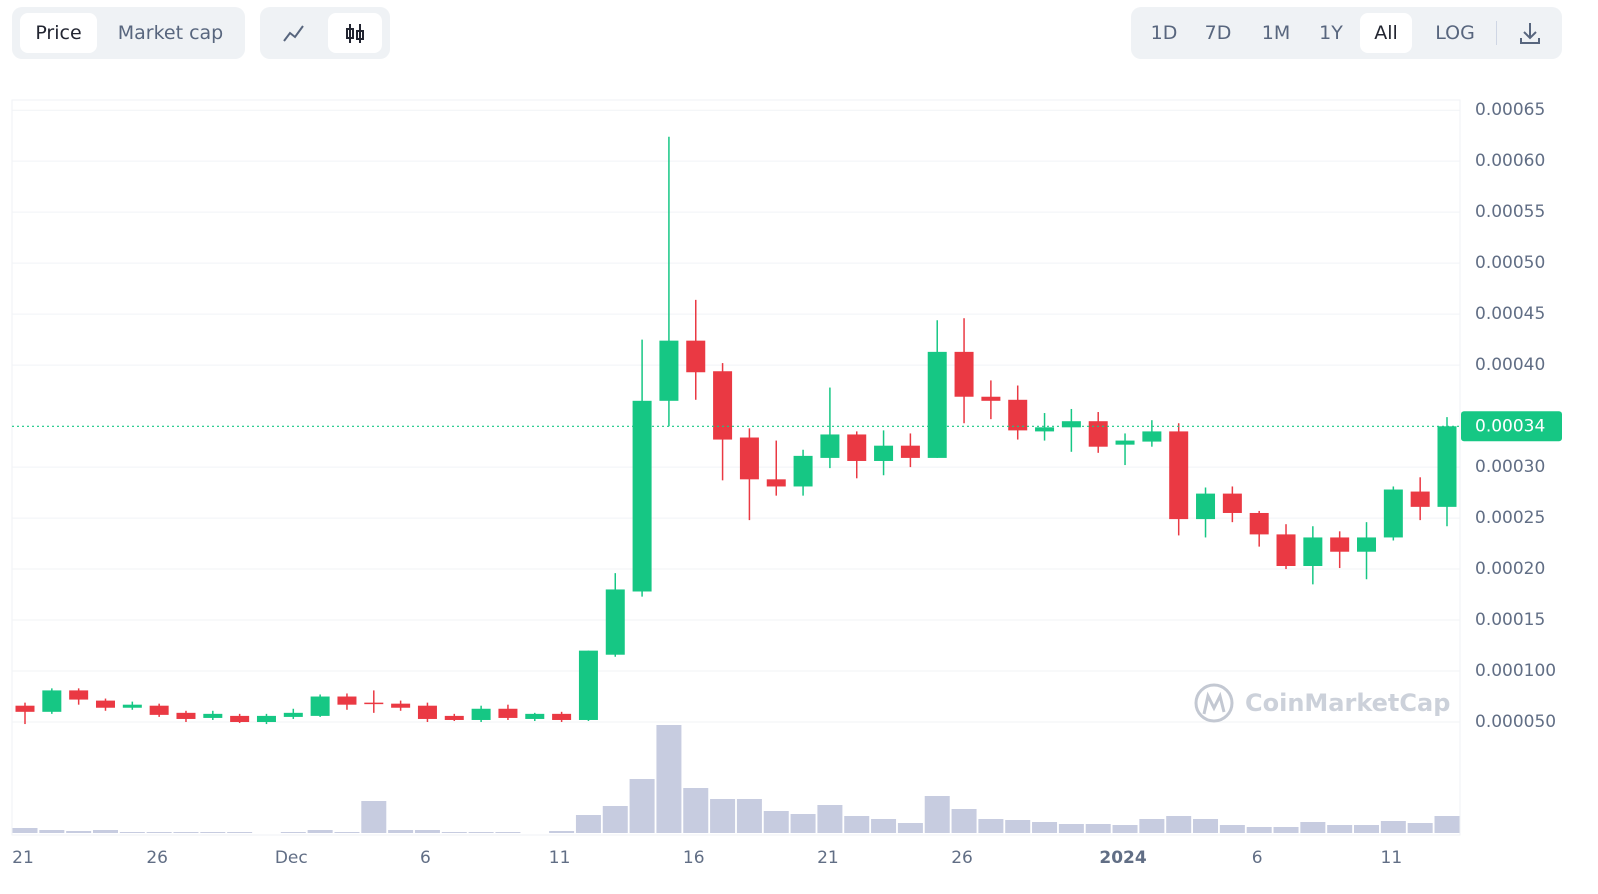 The image size is (1598, 894). What do you see at coordinates (1510, 161) in the screenshot?
I see `y-tick-label: 0.00060` at bounding box center [1510, 161].